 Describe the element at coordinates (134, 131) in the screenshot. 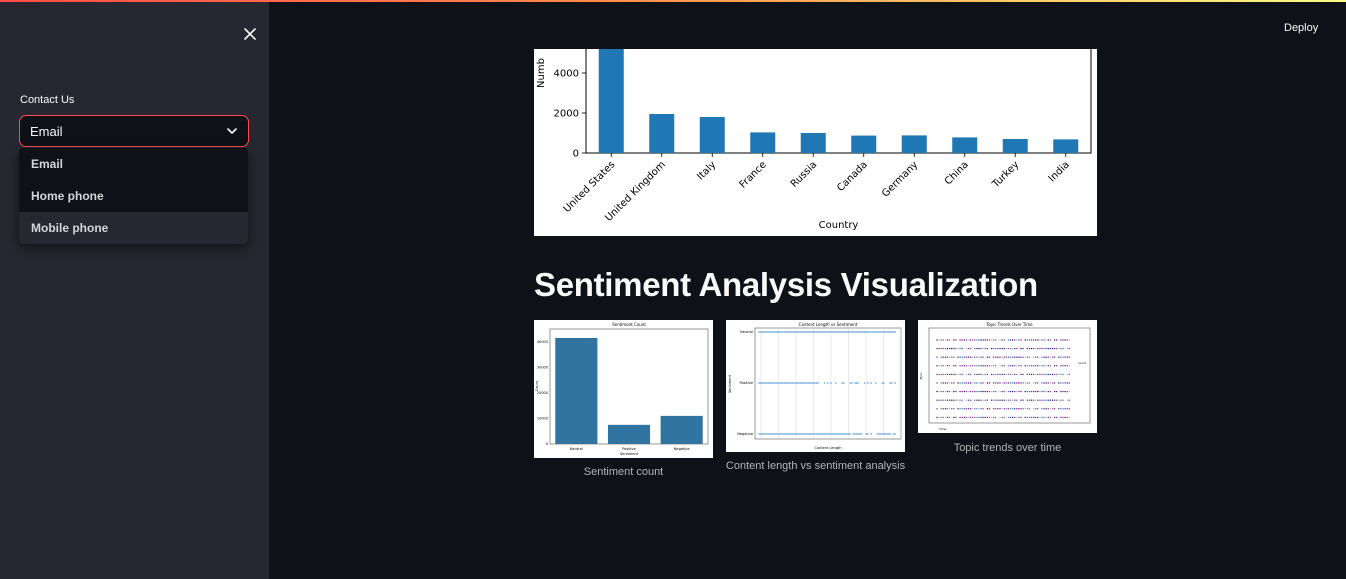

I see `contact-select: Email` at that location.